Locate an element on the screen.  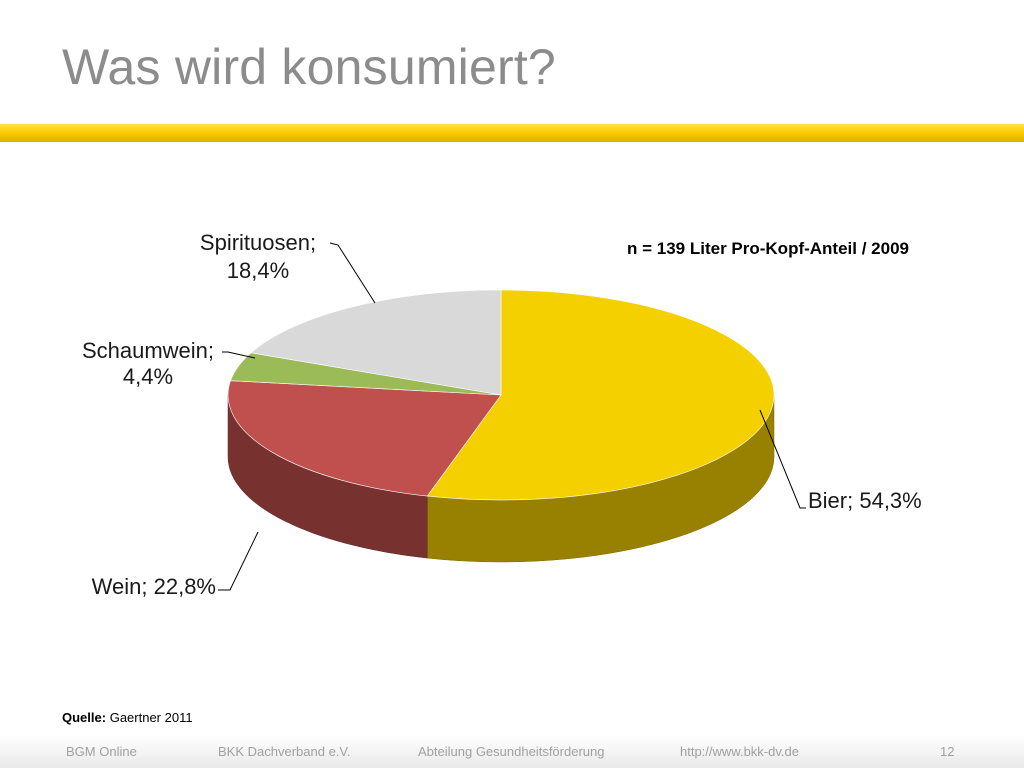
leader-line-schaumwein is located at coordinates (239, 355).